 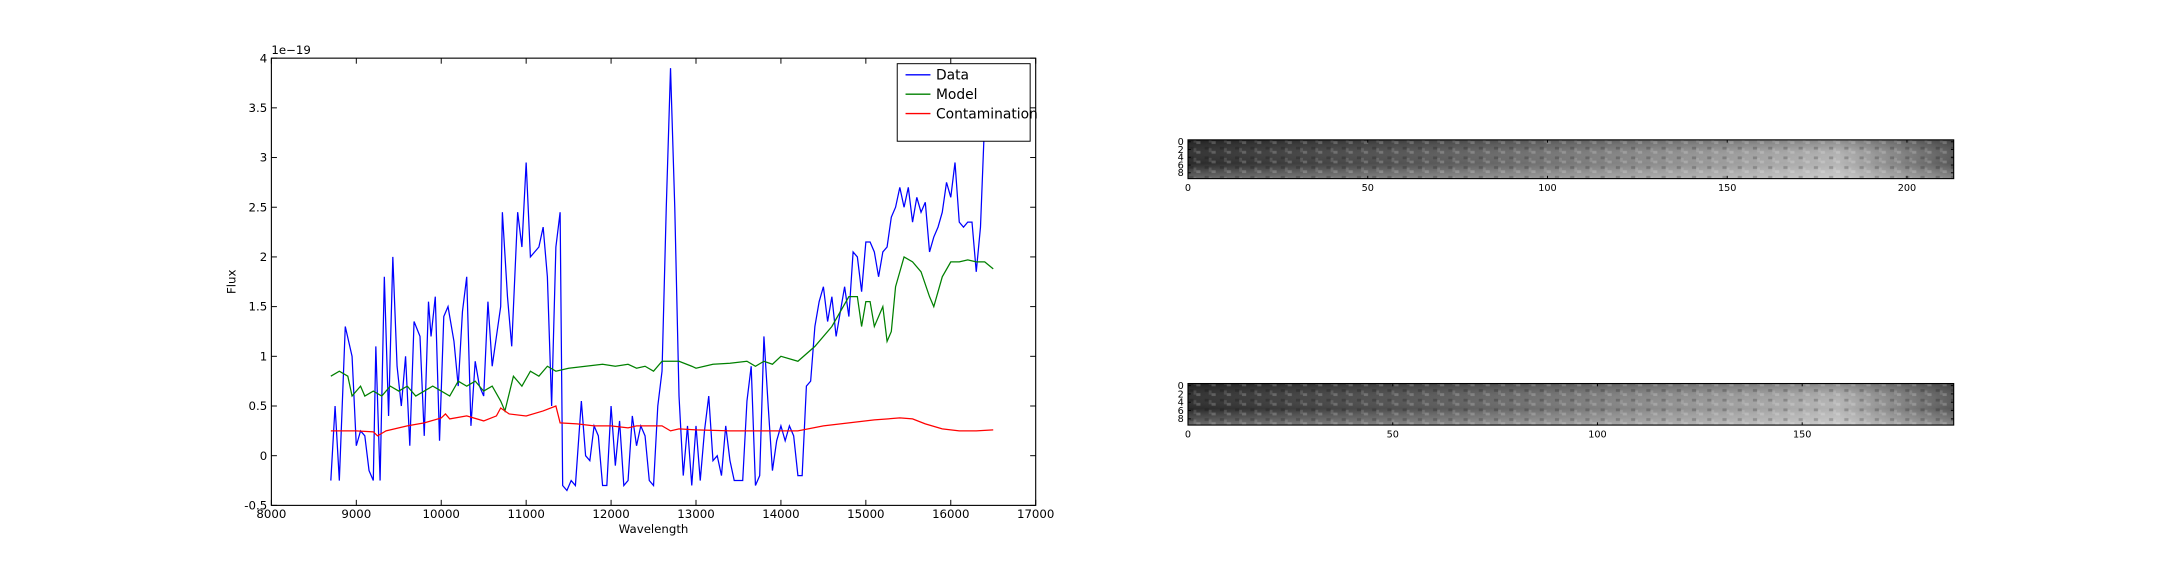 What do you see at coordinates (255, 506) in the screenshot?
I see `y-tick-label: -0.5` at bounding box center [255, 506].